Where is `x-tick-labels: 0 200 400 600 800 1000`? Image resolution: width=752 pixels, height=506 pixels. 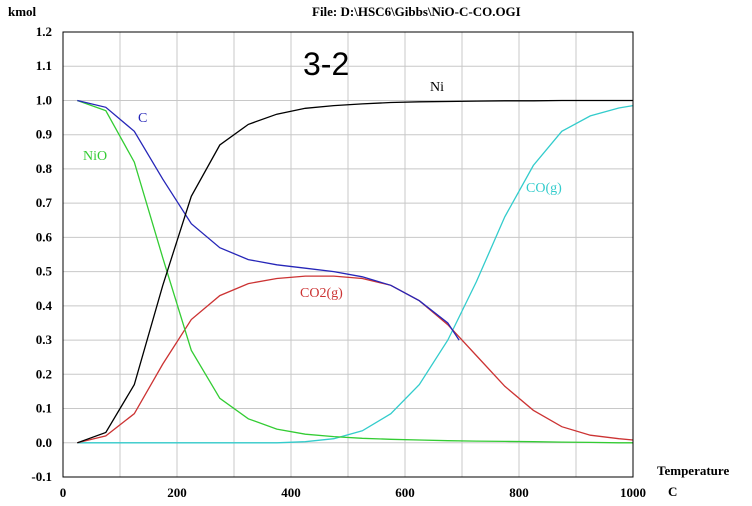 x-tick-labels: 0 200 400 600 800 1000 is located at coordinates (353, 492).